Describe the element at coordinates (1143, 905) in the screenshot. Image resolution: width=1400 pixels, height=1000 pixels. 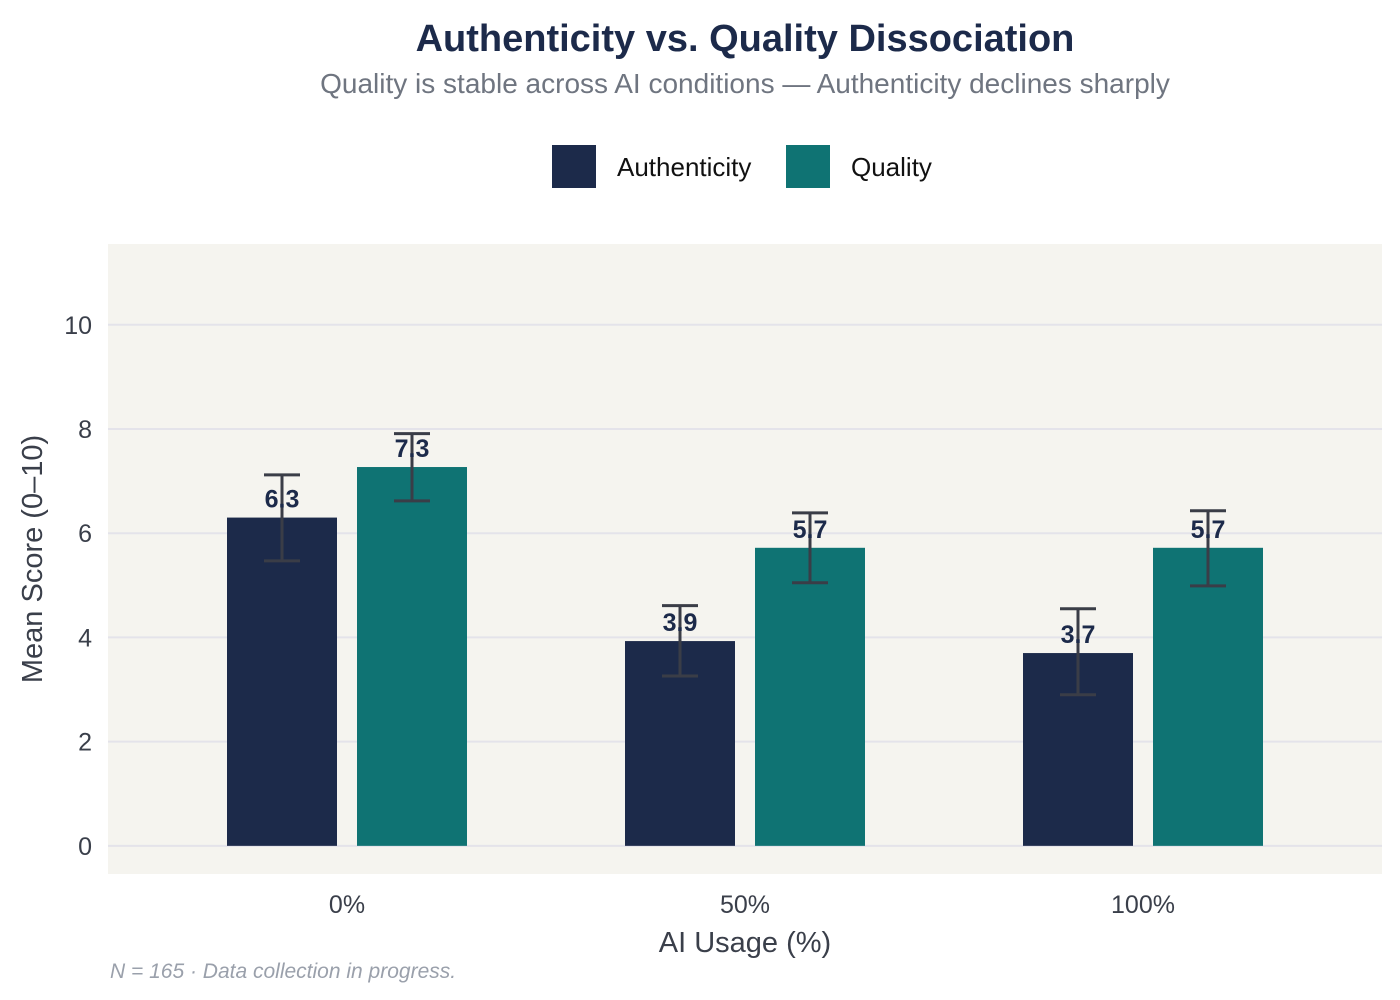
I see `x-tick-label: 100%` at that location.